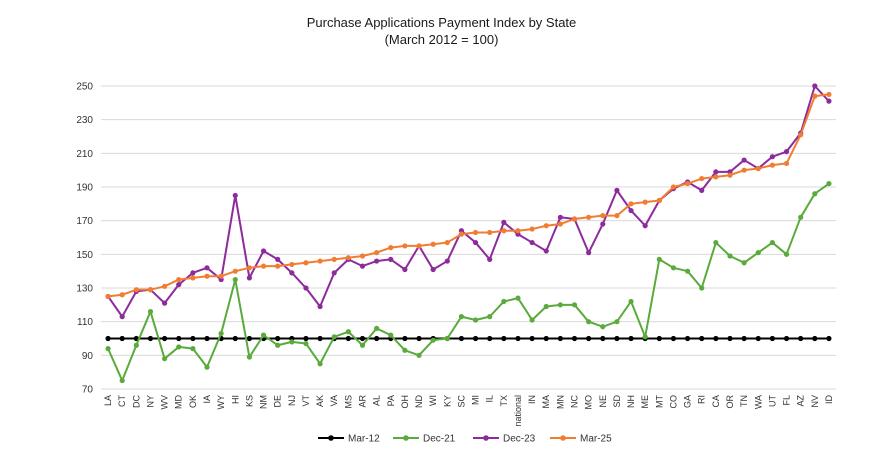 Image resolution: width=883 pixels, height=451 pixels. Describe the element at coordinates (84, 87) in the screenshot. I see `y-tick-label: 250` at that location.